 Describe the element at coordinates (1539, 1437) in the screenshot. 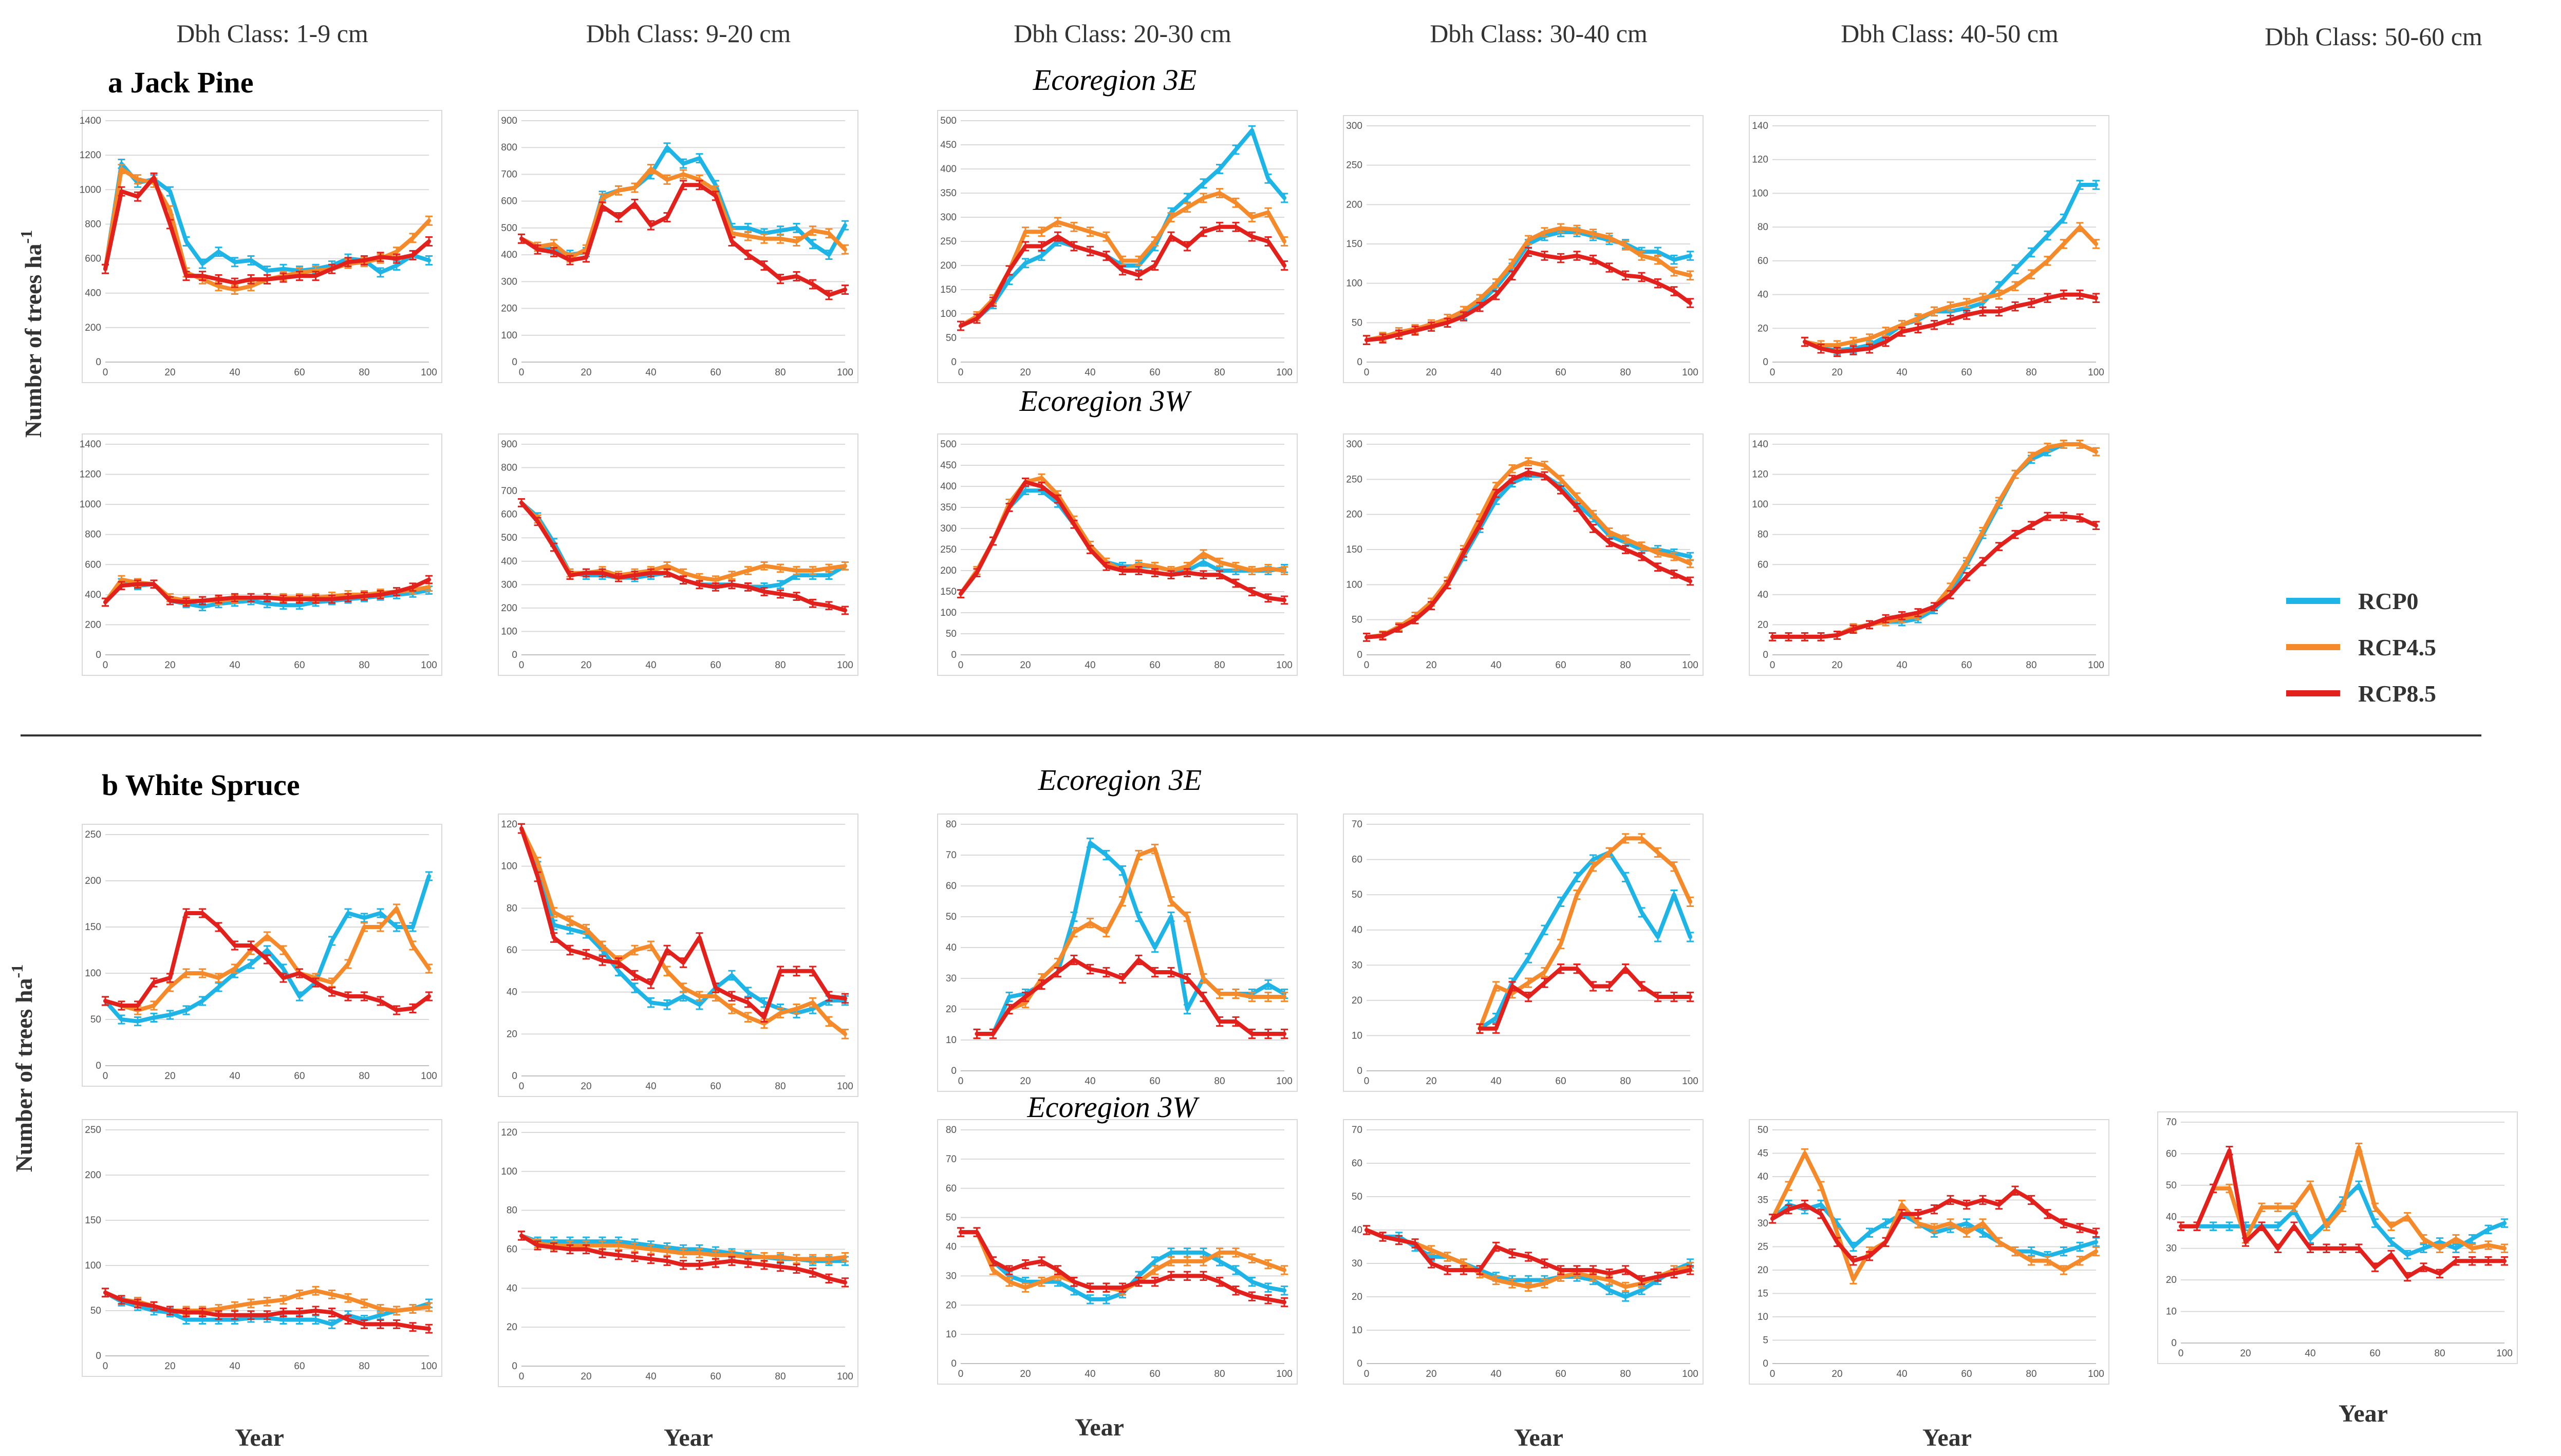

I see `x-axis-label-4: Year` at that location.